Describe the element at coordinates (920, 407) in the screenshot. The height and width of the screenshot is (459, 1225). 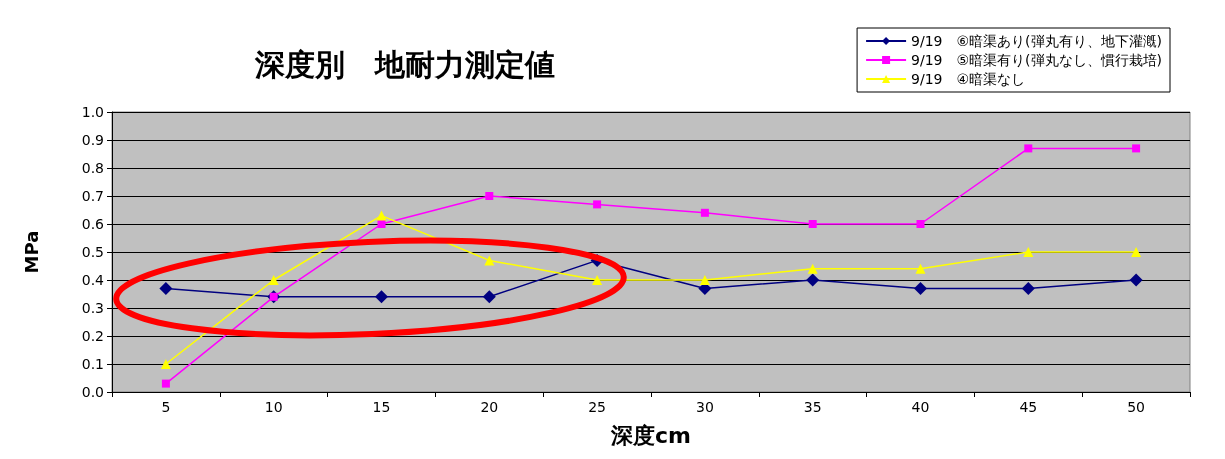
I see `x-tick-label: 40` at that location.